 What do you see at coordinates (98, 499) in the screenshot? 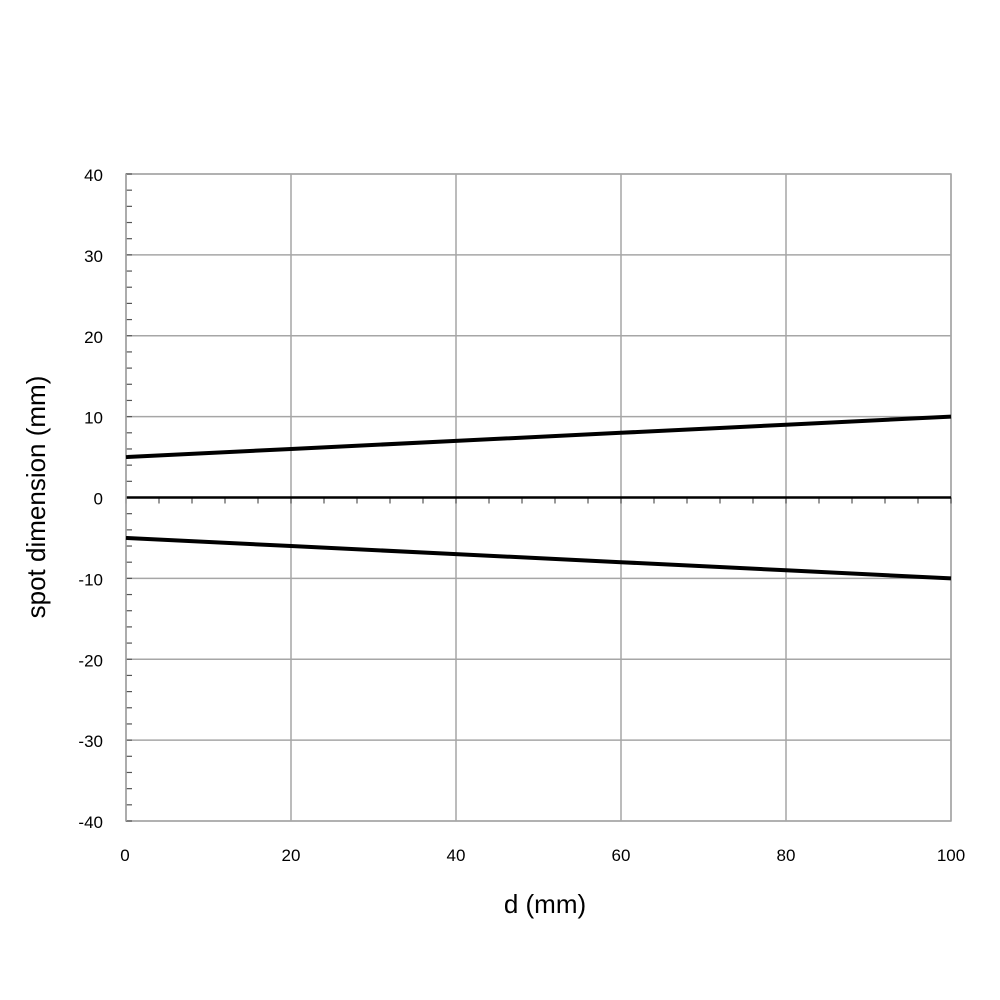
I see `y-tick-label-4: 0` at bounding box center [98, 499].